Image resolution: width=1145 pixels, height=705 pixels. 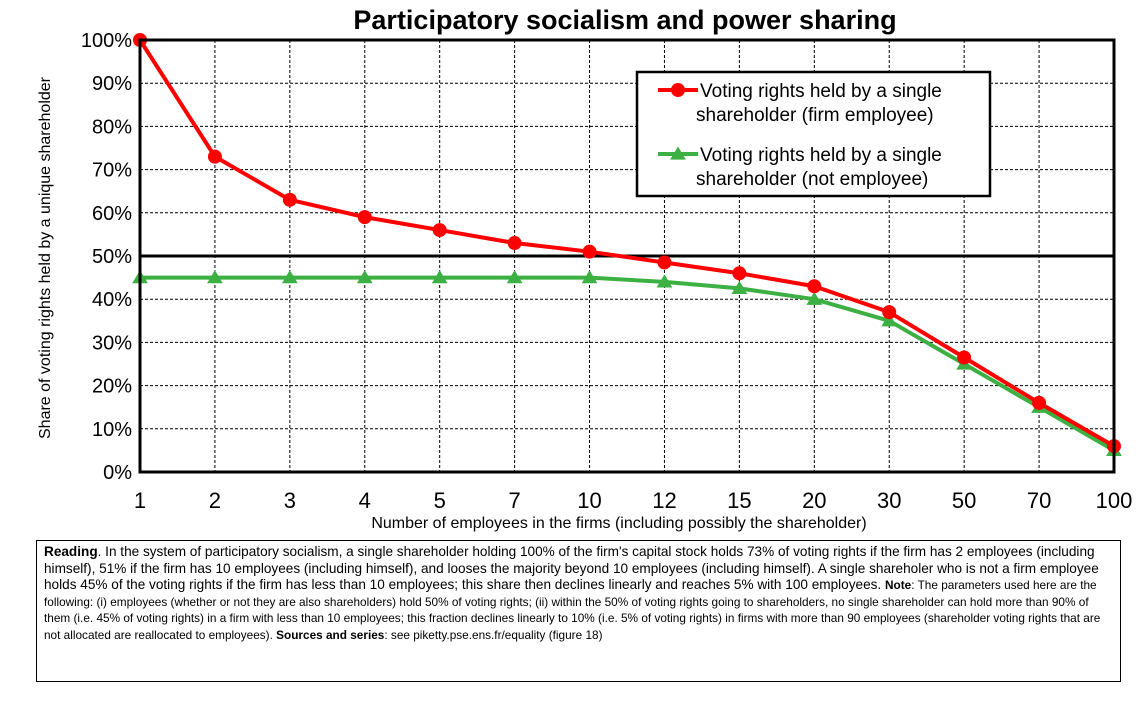 What do you see at coordinates (112, 387) in the screenshot?
I see `y-tick-label: 20%` at bounding box center [112, 387].